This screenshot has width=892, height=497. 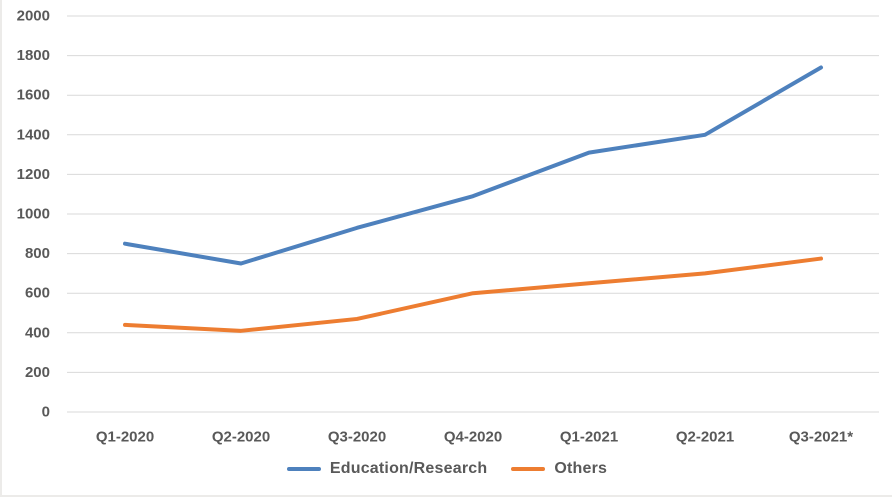 I want to click on y-axis-label: 2000, so click(x=33, y=16).